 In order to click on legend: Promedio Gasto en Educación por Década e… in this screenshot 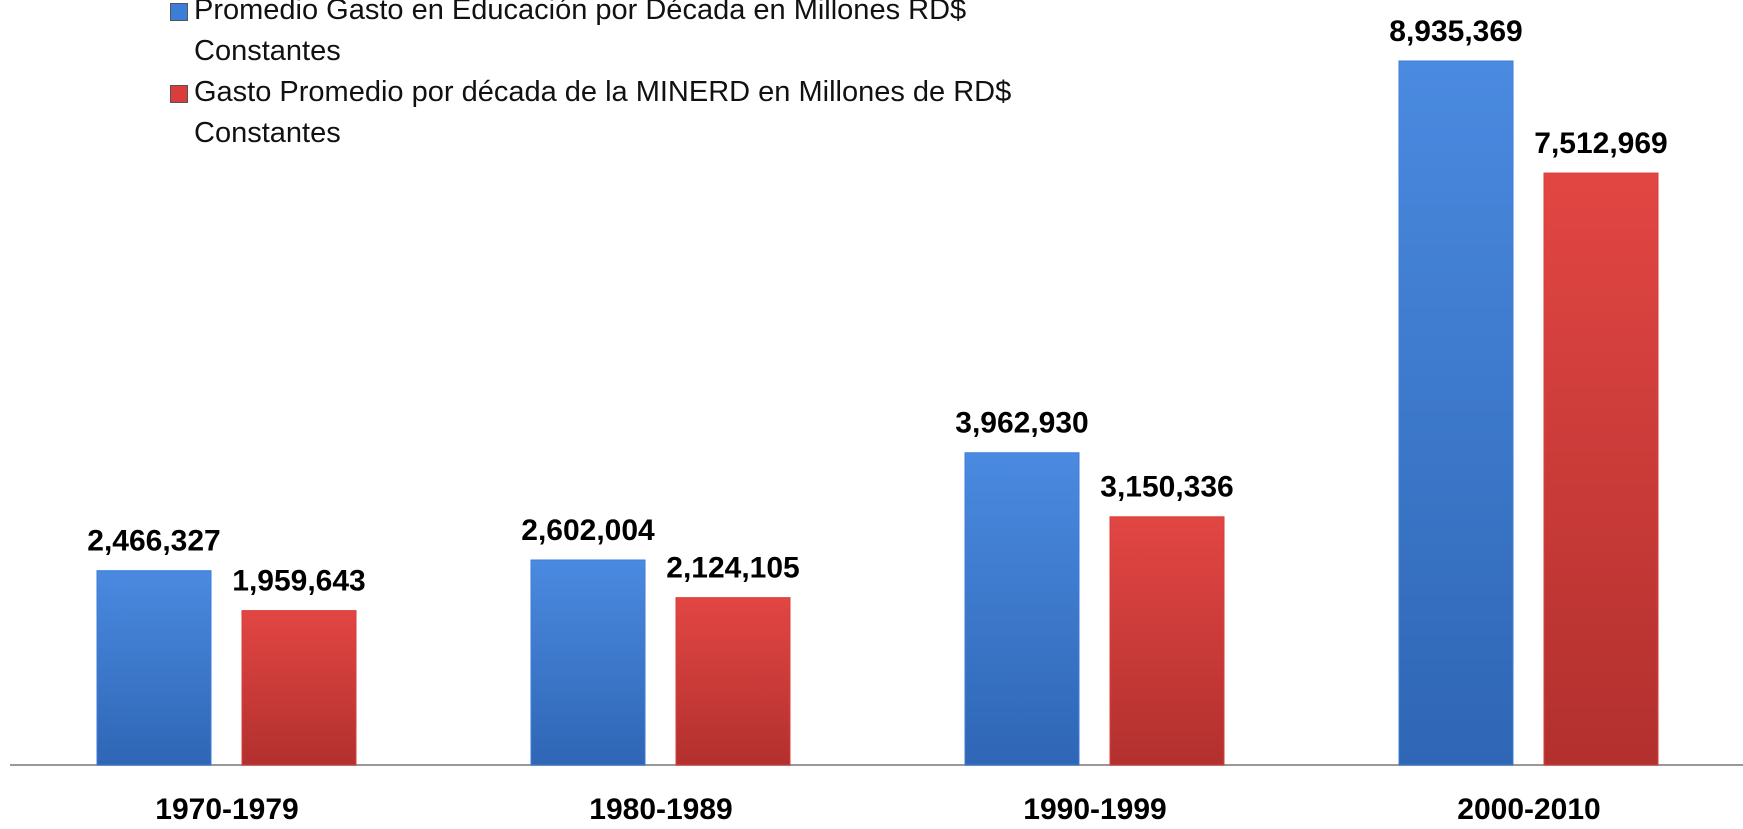, I will do `click(616, 77)`.